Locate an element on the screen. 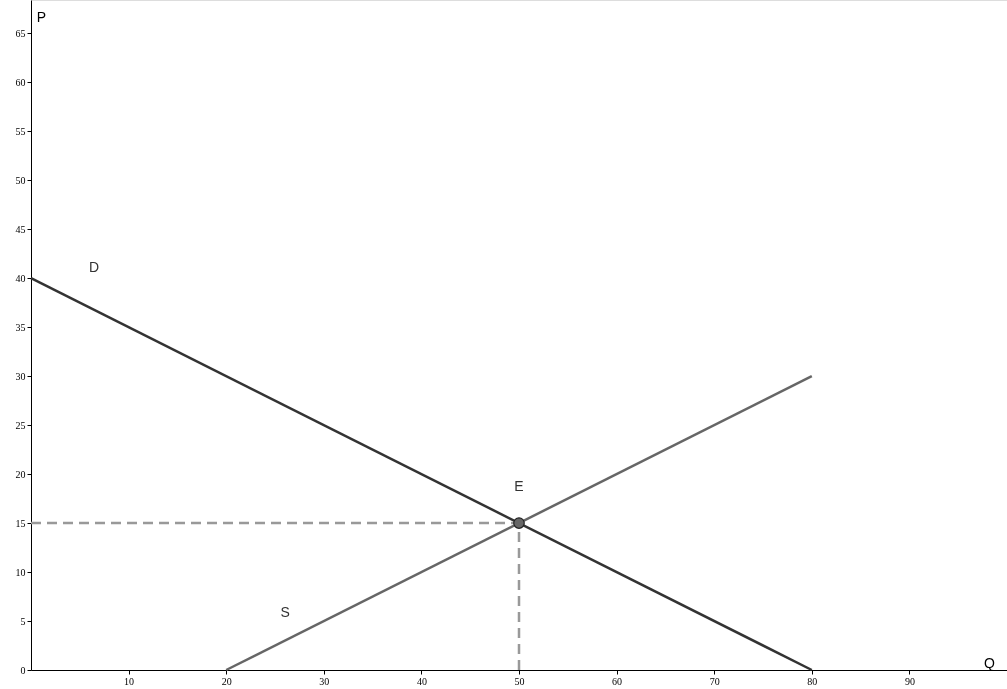  x-tick-label: 40 is located at coordinates (421, 681).